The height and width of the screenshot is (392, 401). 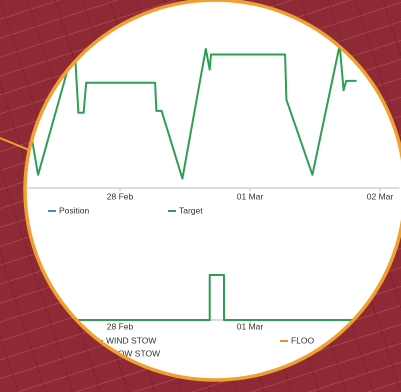 I want to click on legend-label: FLOO, so click(x=303, y=340).